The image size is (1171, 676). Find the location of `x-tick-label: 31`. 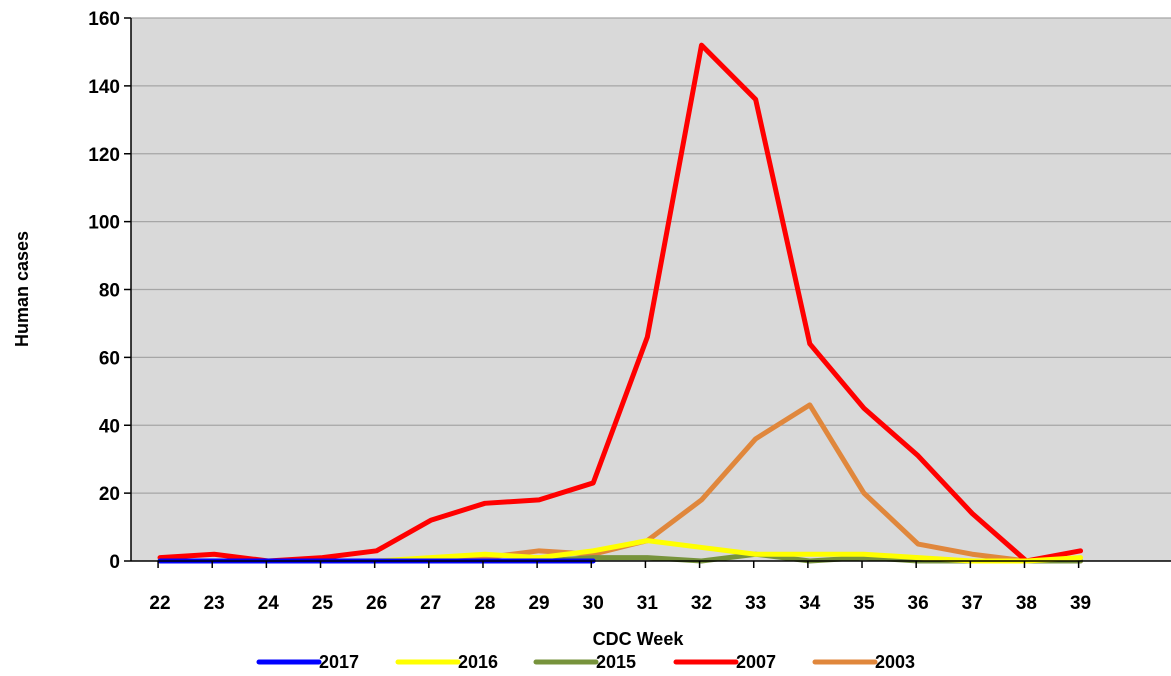

x-tick-label: 31 is located at coordinates (648, 603).